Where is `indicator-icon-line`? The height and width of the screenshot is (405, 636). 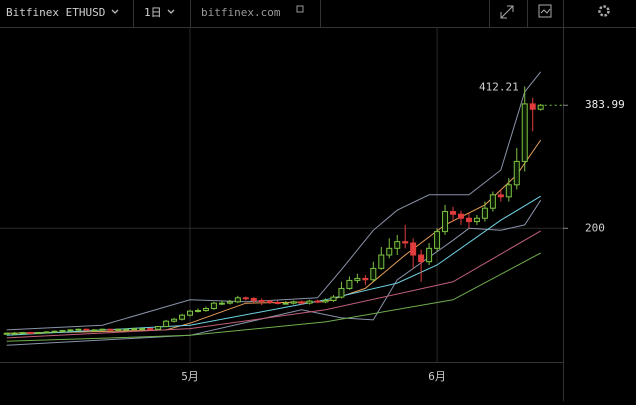 indicator-icon-line is located at coordinates (545, 11).